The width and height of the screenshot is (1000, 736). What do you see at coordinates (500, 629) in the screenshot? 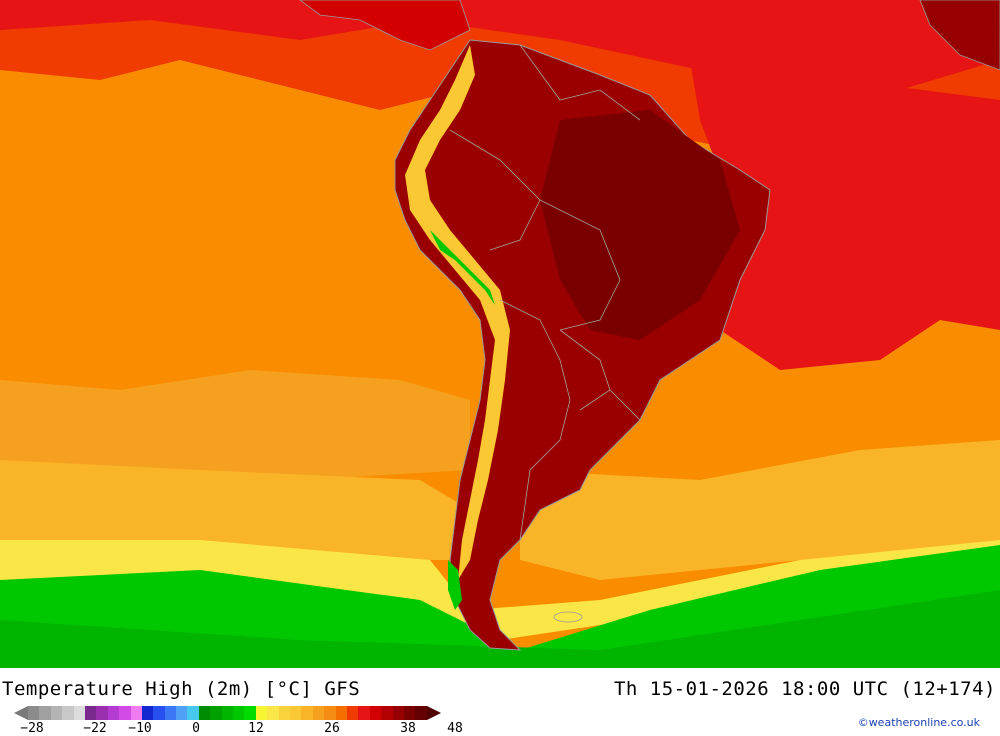
I see `colder-southern-band` at bounding box center [500, 629].